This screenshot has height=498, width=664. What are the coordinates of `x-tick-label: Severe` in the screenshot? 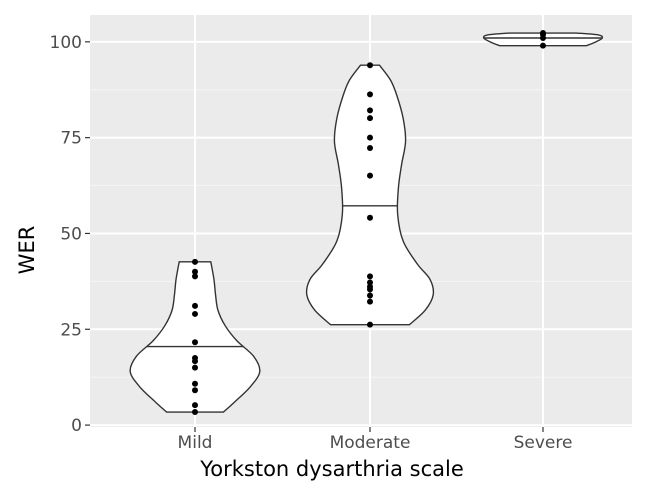 It's located at (543, 443).